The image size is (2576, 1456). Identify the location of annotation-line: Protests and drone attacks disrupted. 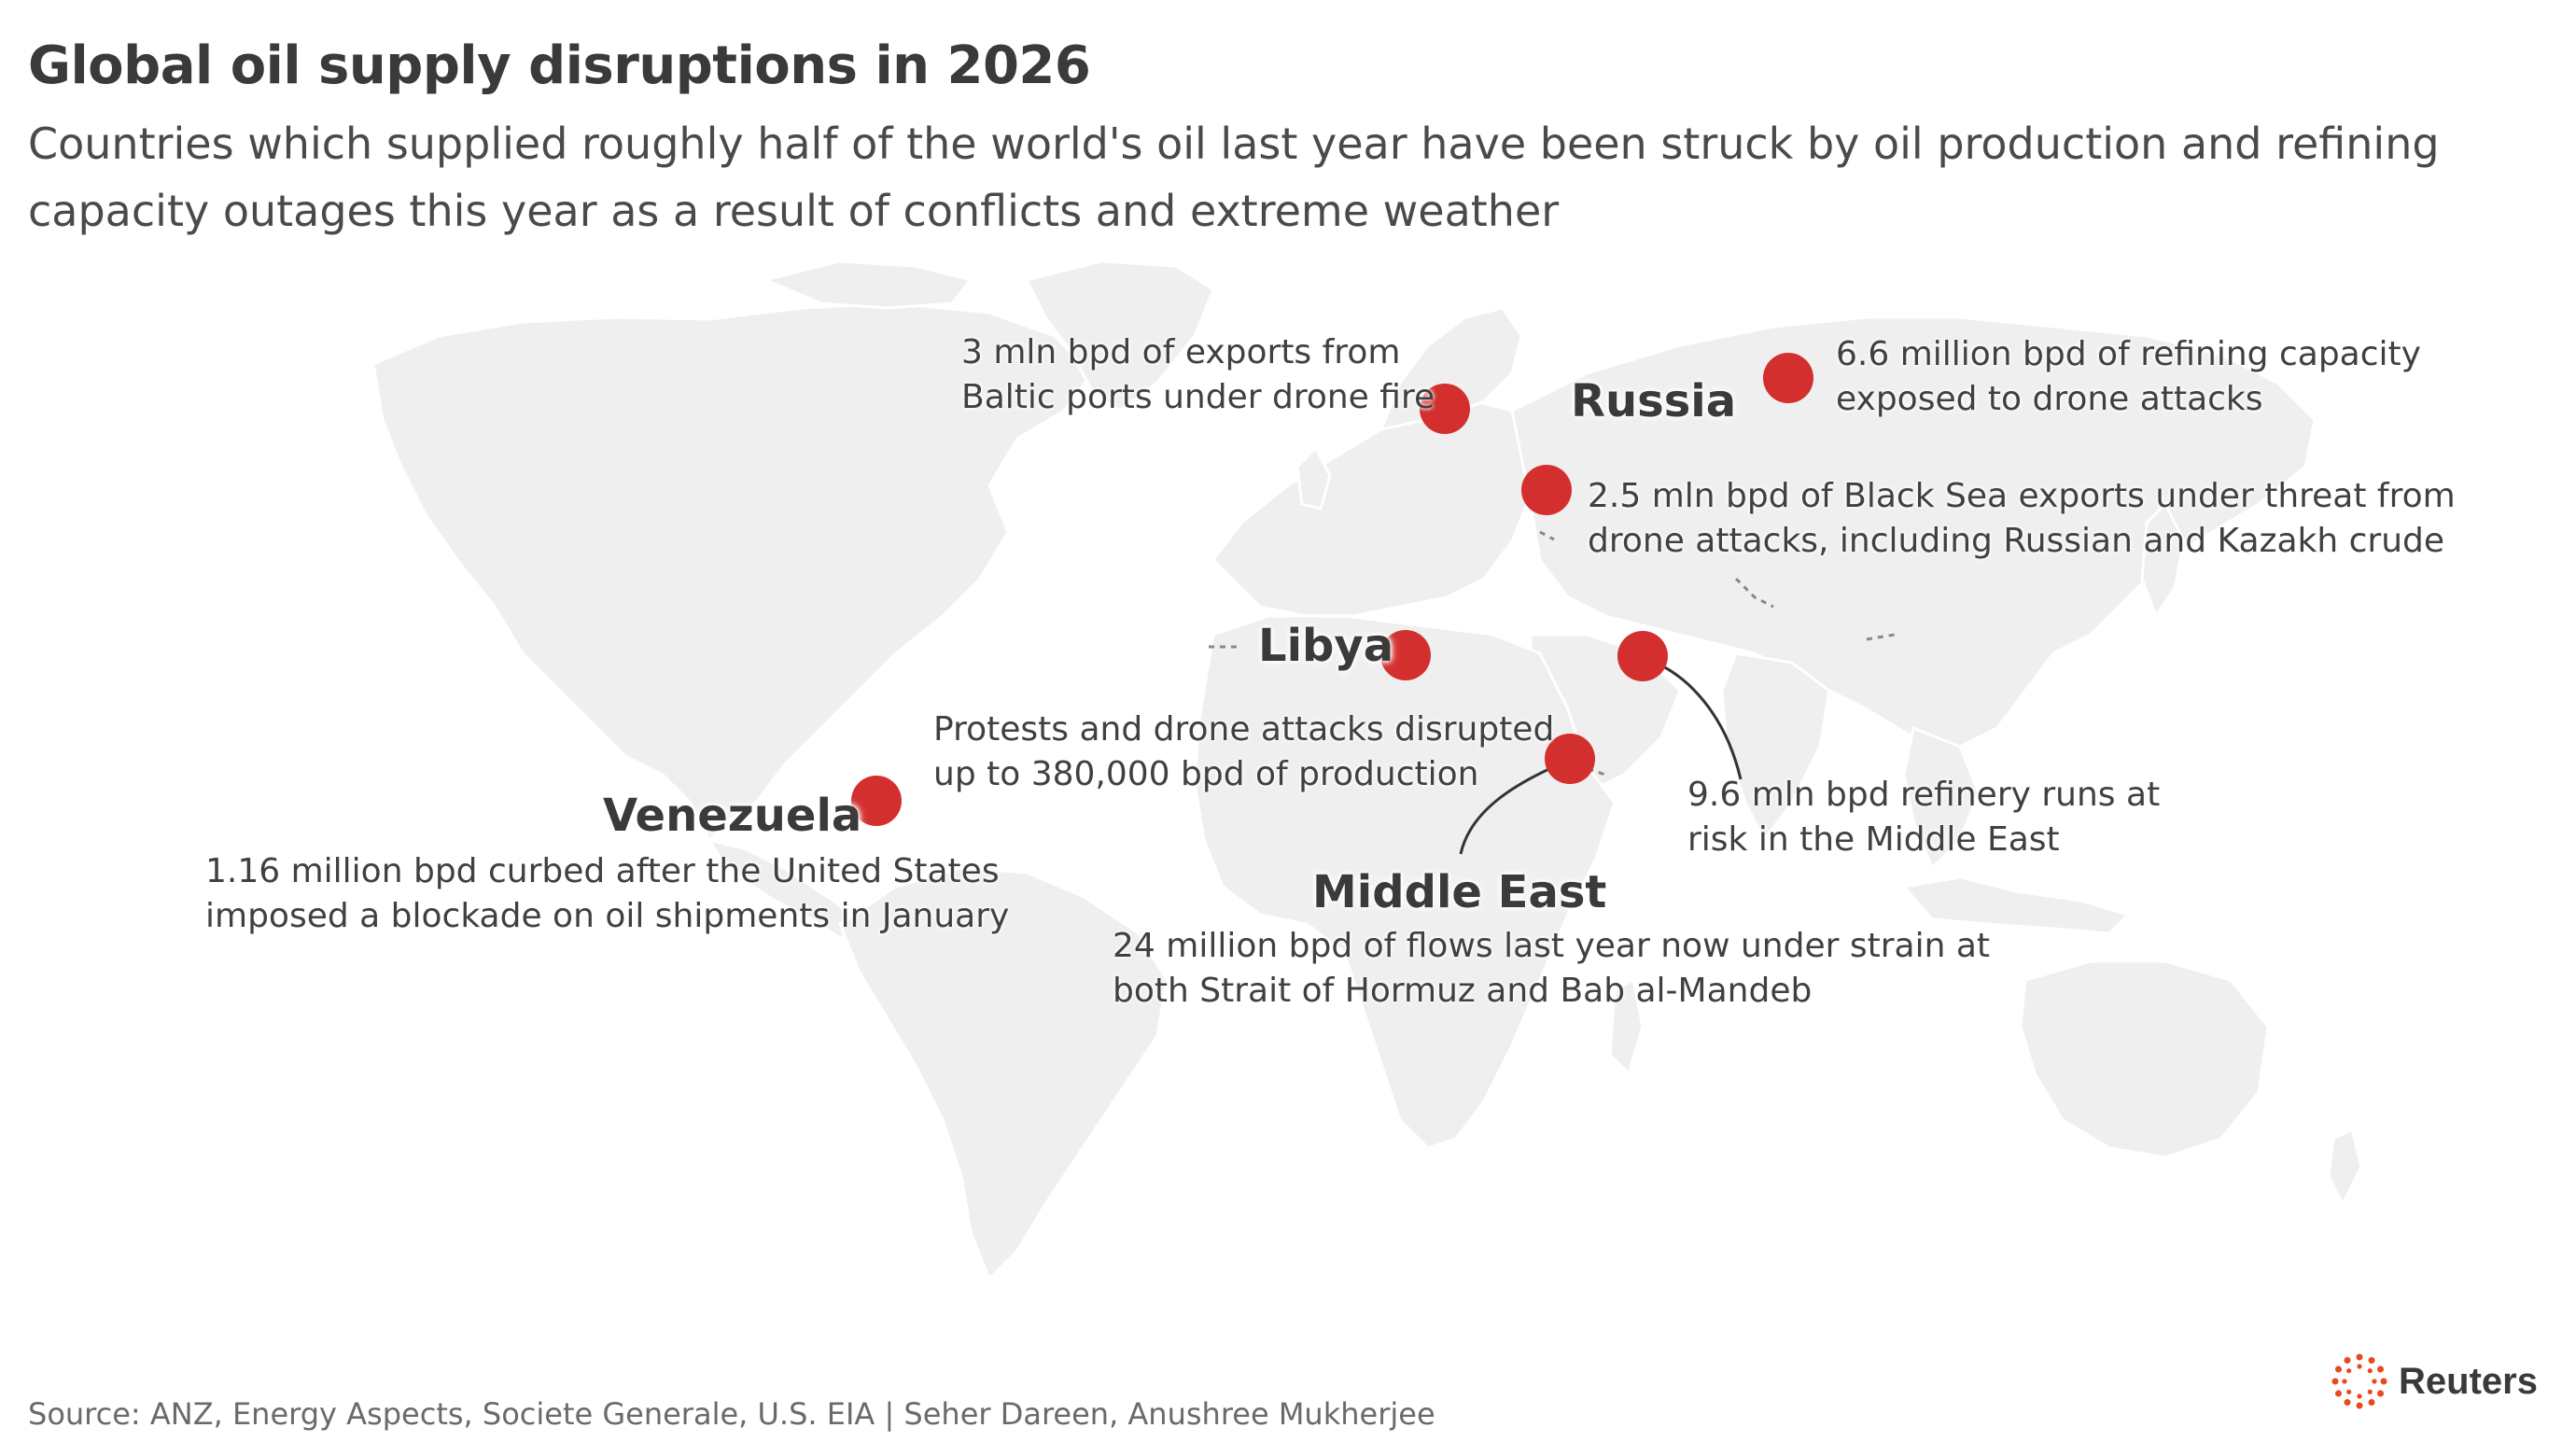
(1244, 729).